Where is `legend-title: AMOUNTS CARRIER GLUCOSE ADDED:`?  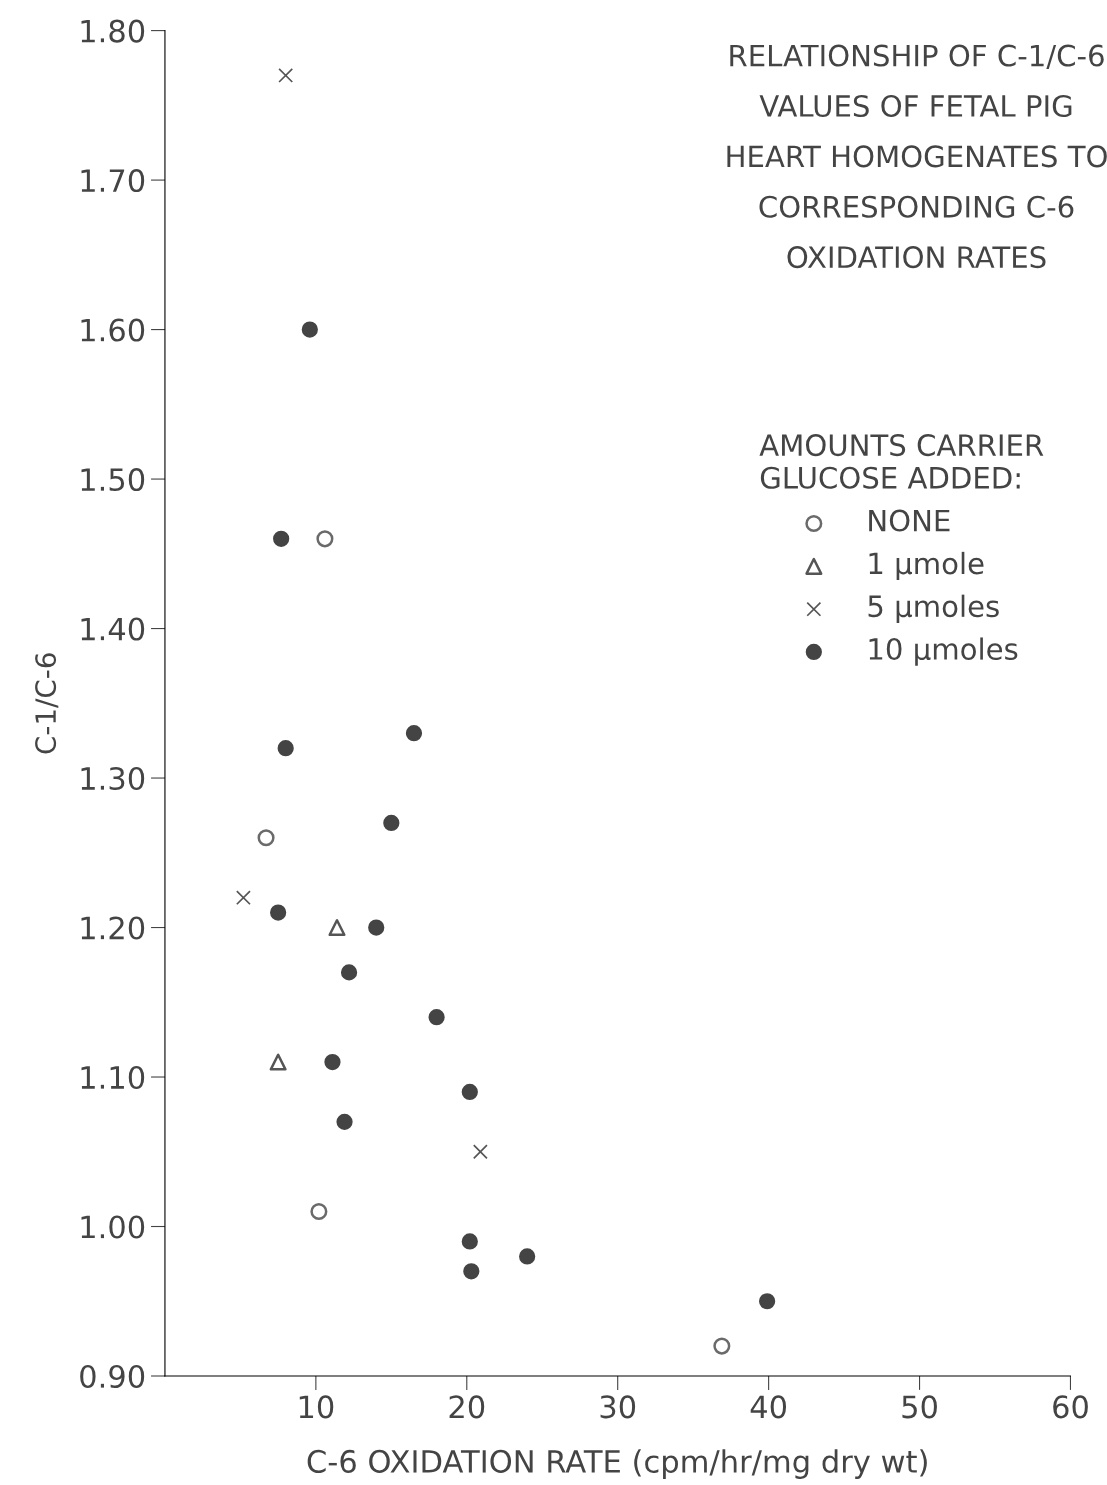 legend-title: AMOUNTS CARRIER GLUCOSE ADDED: is located at coordinates (901, 461).